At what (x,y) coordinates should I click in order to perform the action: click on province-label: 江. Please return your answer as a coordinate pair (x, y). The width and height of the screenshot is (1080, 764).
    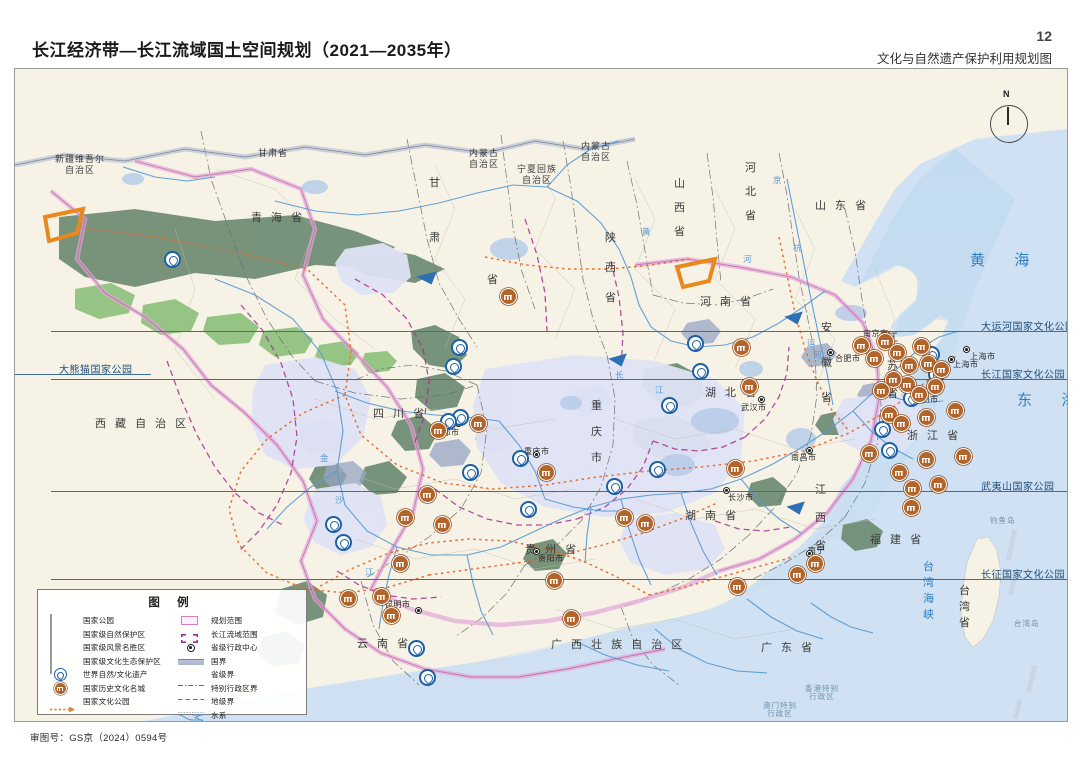
    Looking at the image, I should click on (822, 490).